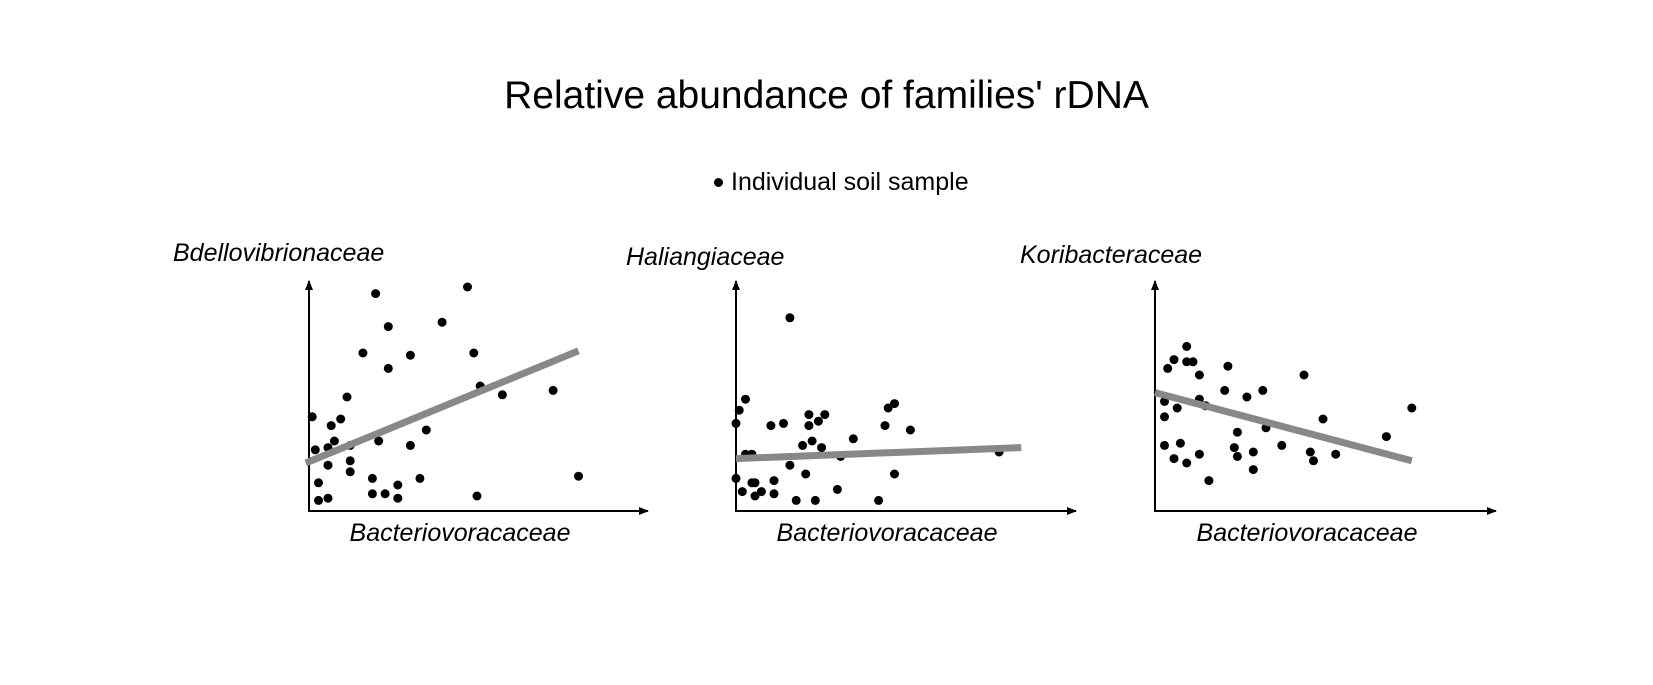  I want to click on panel-3-ylabel: Koribacteraceae, so click(1111, 255).